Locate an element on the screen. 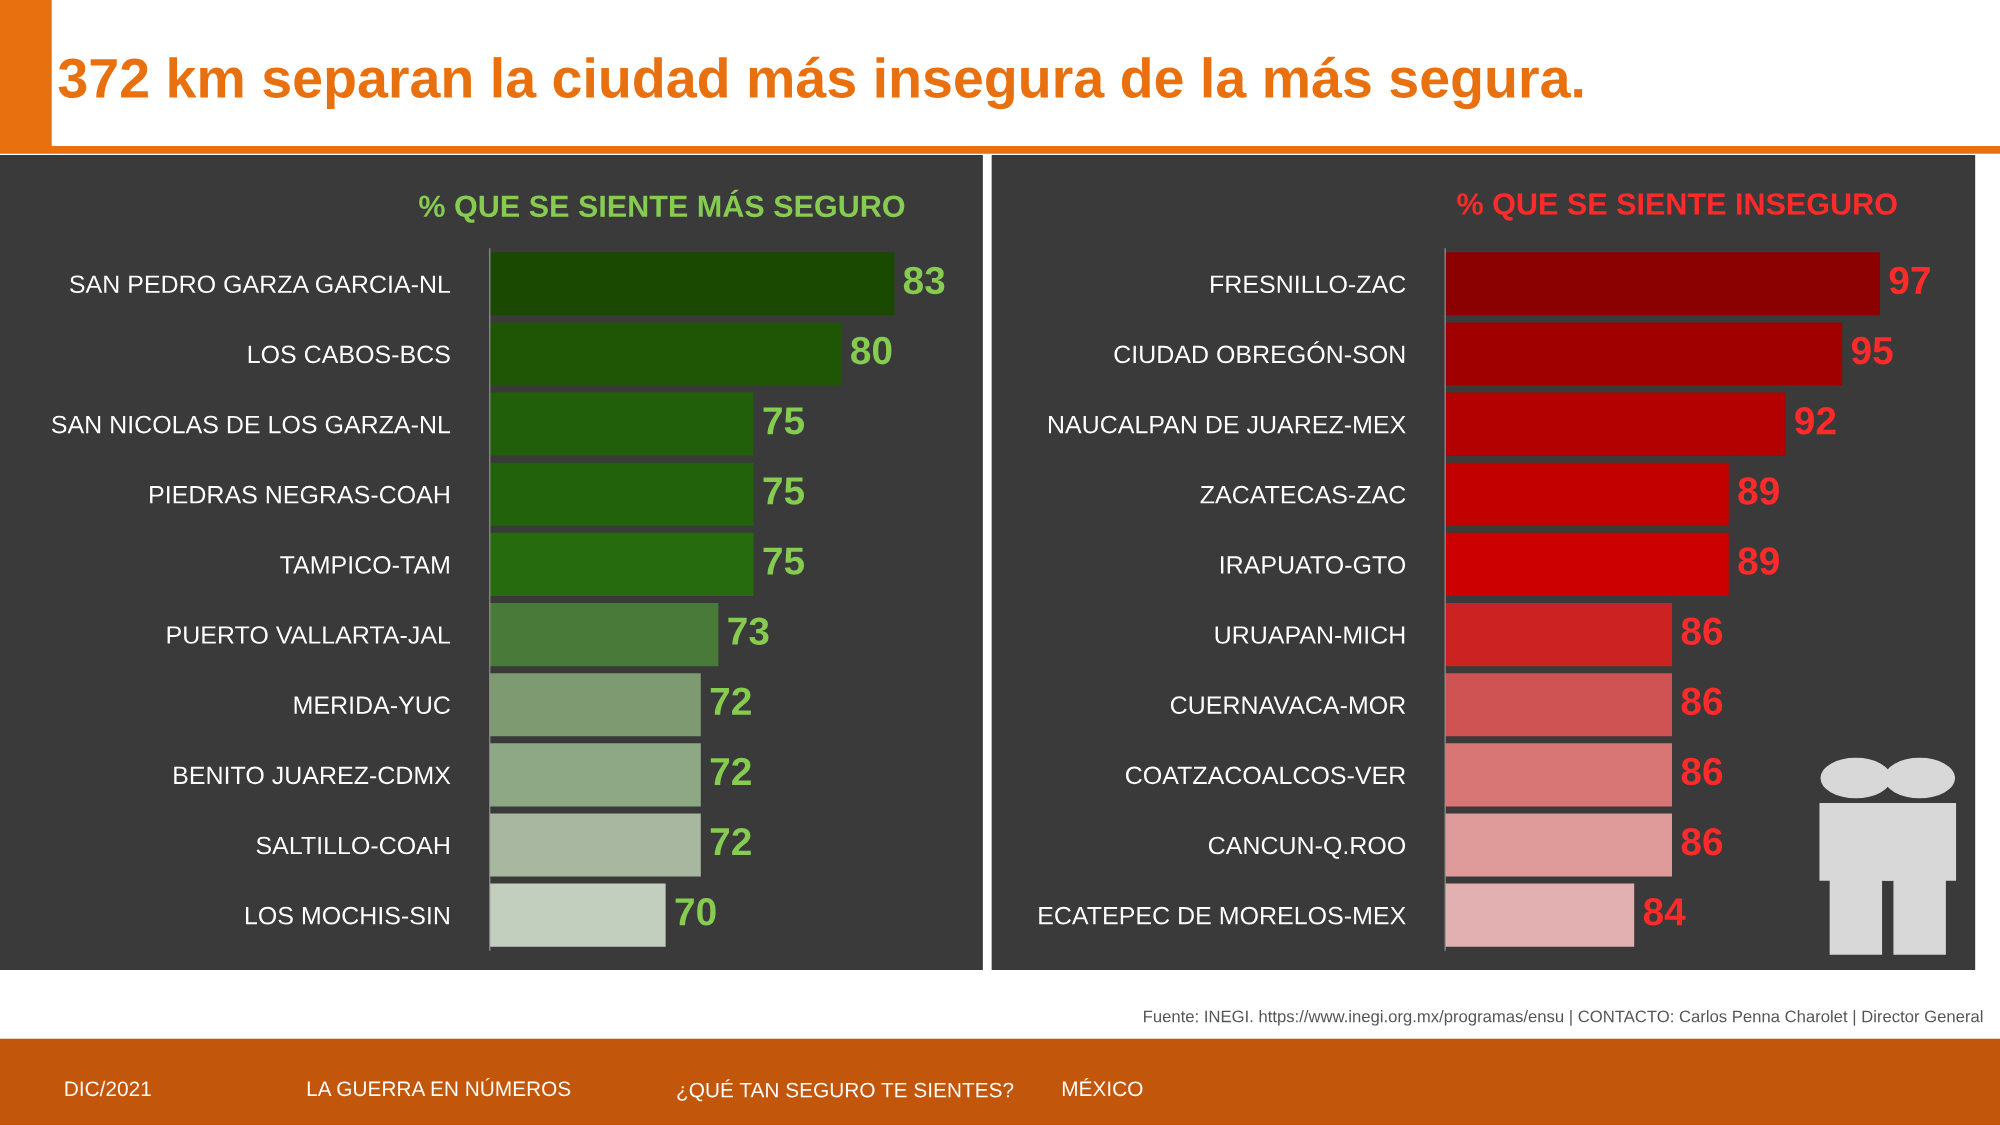  y-tick-label: LOS MOCHIS-SIN is located at coordinates (347, 915).